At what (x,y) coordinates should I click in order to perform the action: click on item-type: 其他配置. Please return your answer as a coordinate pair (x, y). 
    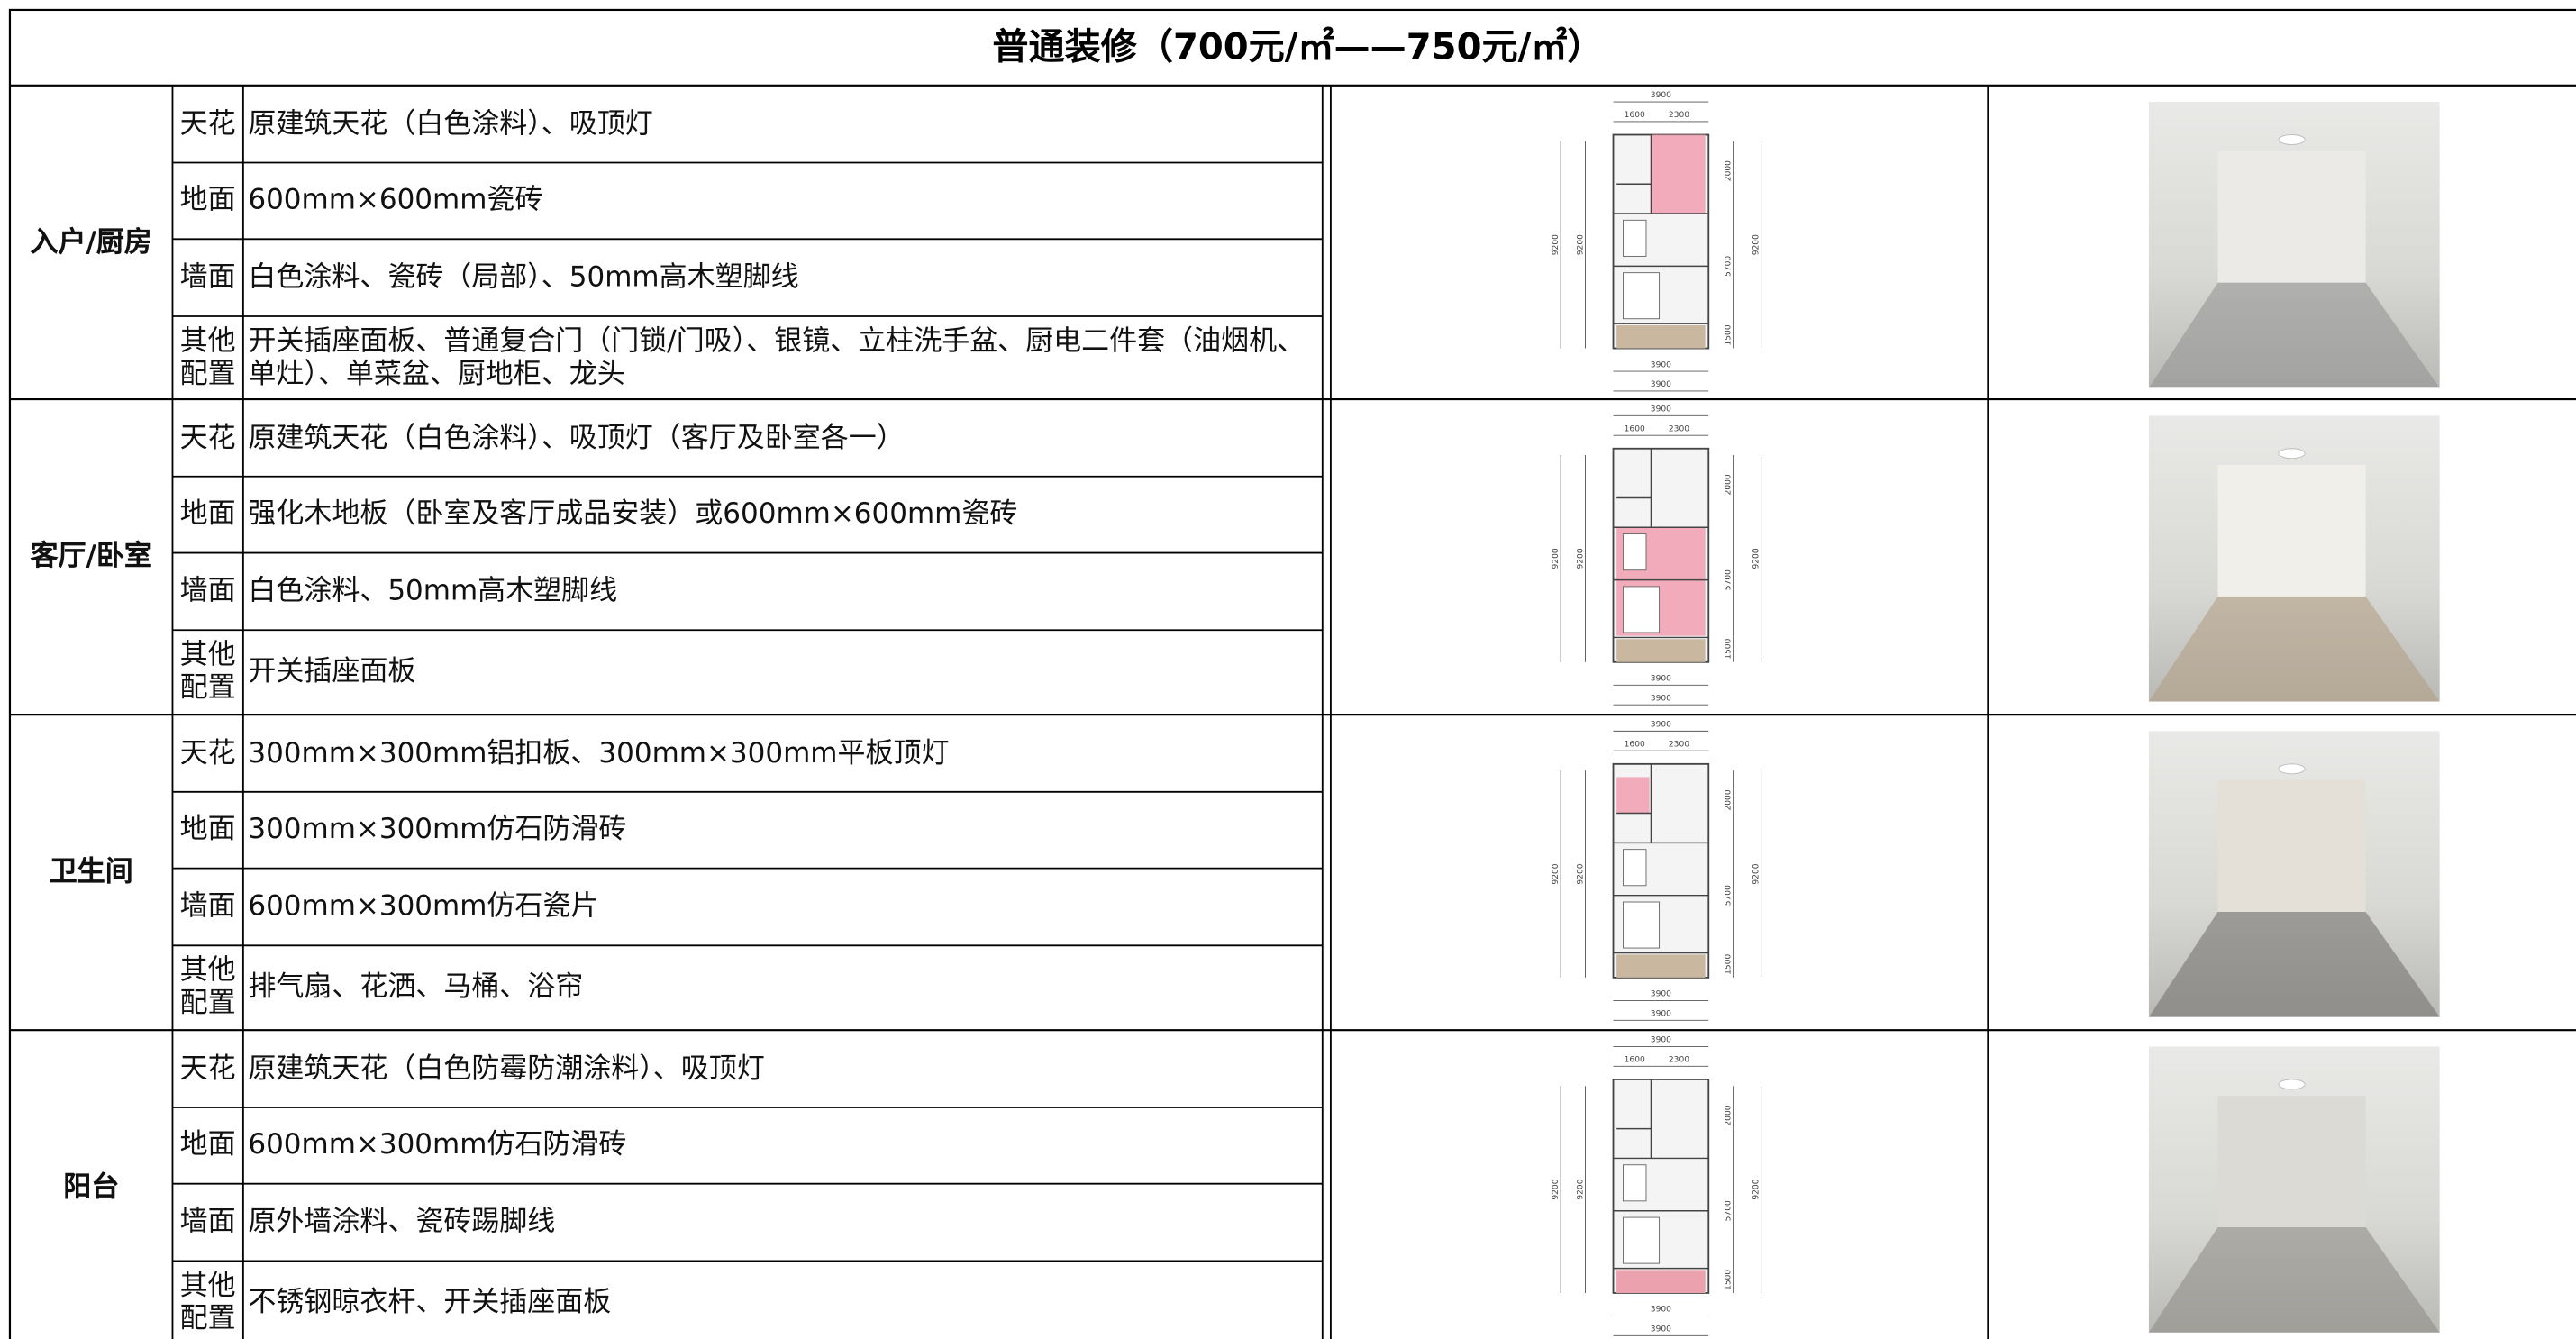
    Looking at the image, I should click on (207, 1303).